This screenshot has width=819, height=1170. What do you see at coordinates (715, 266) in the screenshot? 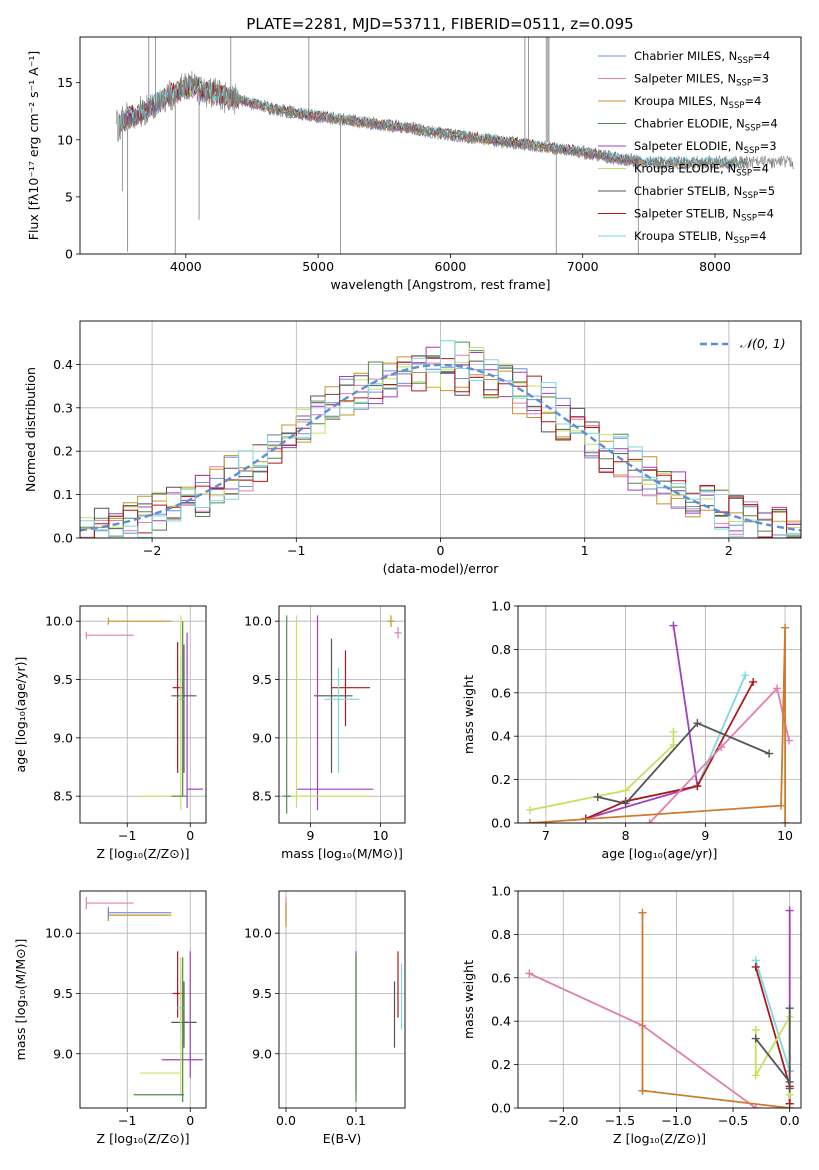
I see `x-tick-label: 8000` at bounding box center [715, 266].